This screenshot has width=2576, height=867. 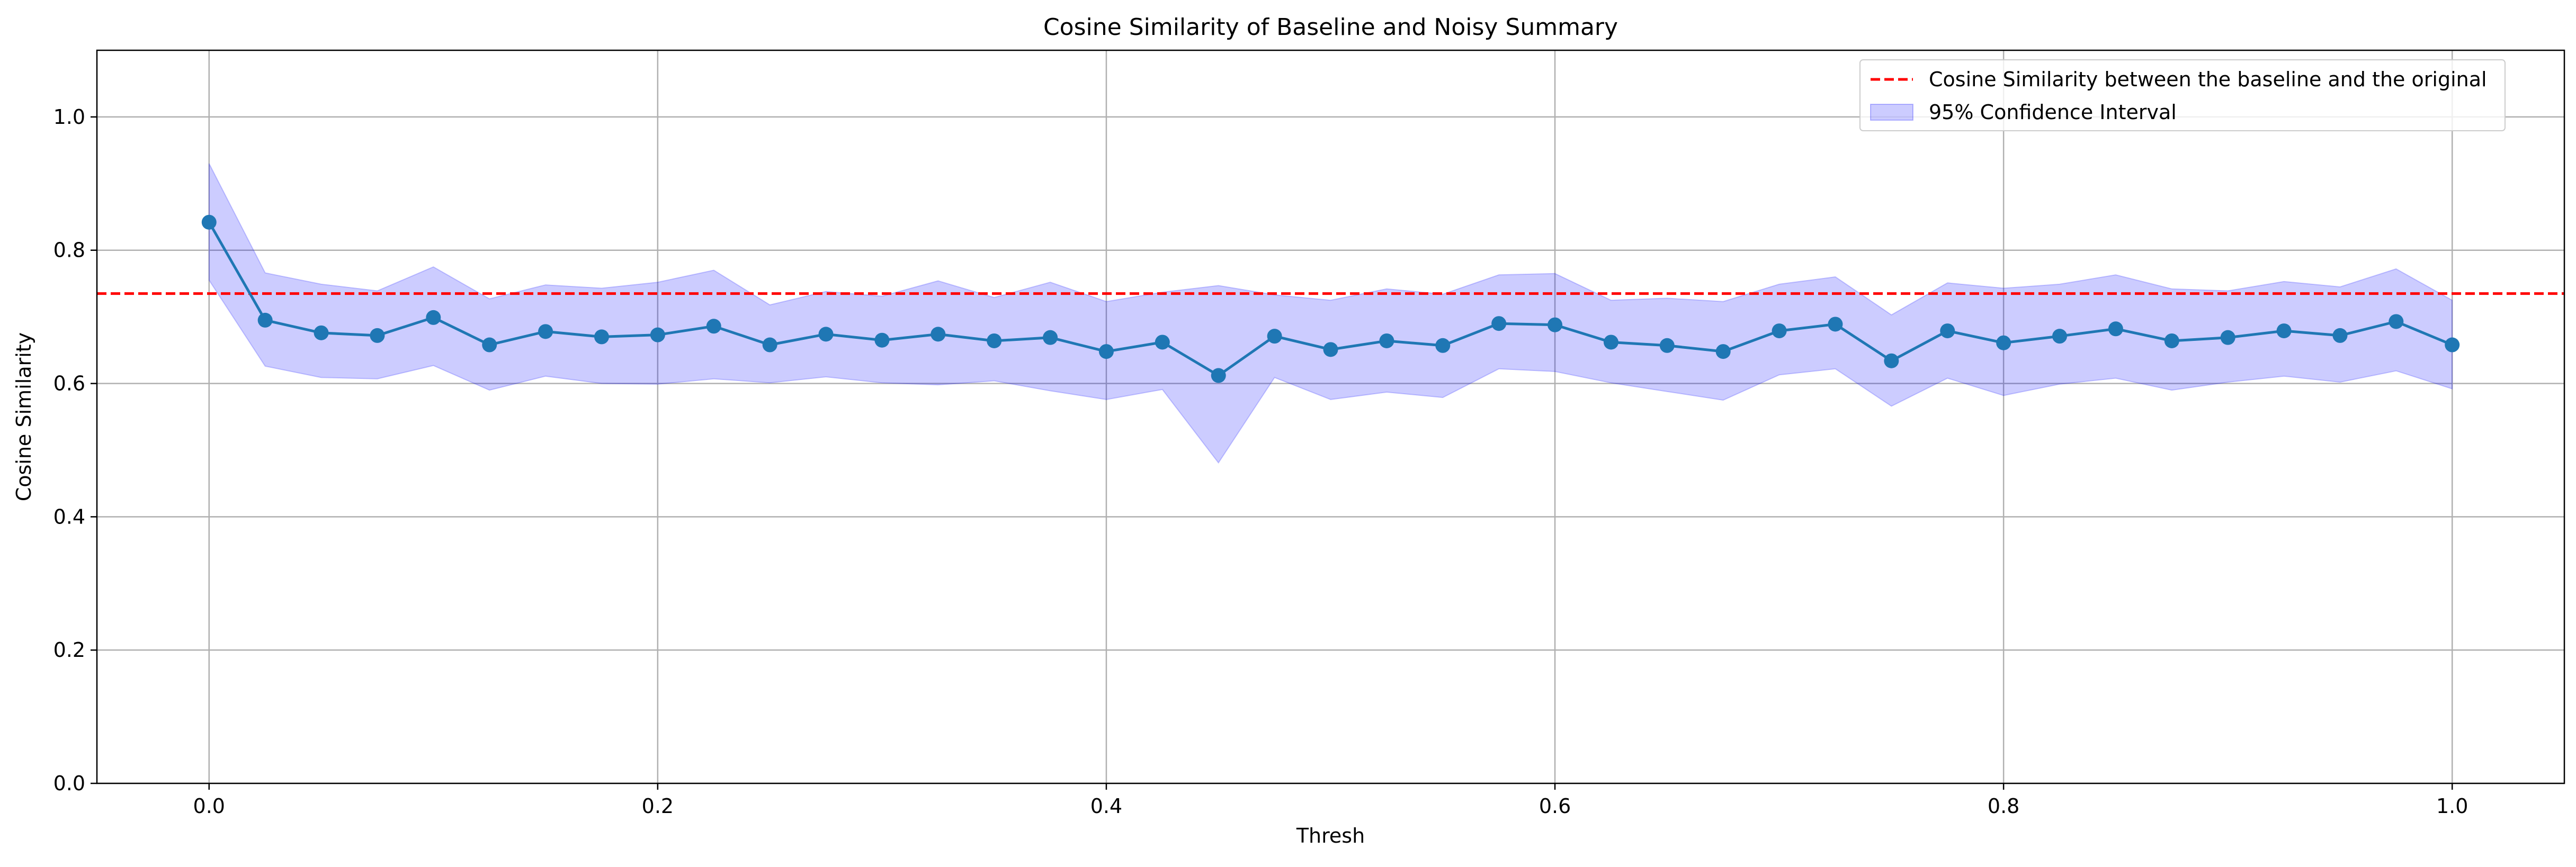 I want to click on y-axis-ticks: 0.0 0.2 0.4 0.6 0.8 1.0, so click(x=75, y=450).